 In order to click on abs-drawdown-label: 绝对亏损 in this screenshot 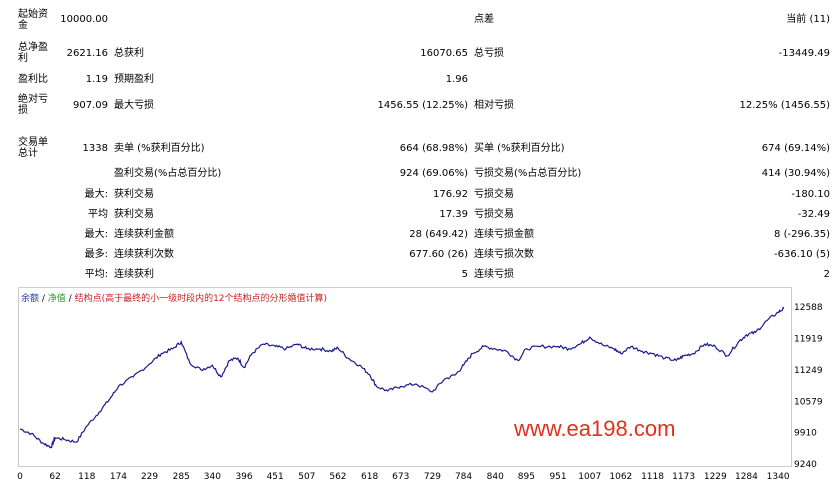, I will do `click(33, 105)`.